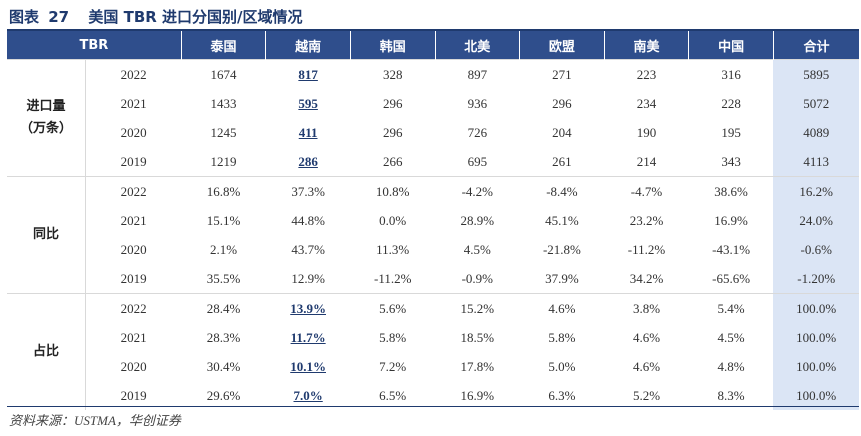 The height and width of the screenshot is (436, 861). I want to click on header-row: TBR 泰国 越南 韩国 北美 欧盟 南美 中国 合计, so click(433, 45).